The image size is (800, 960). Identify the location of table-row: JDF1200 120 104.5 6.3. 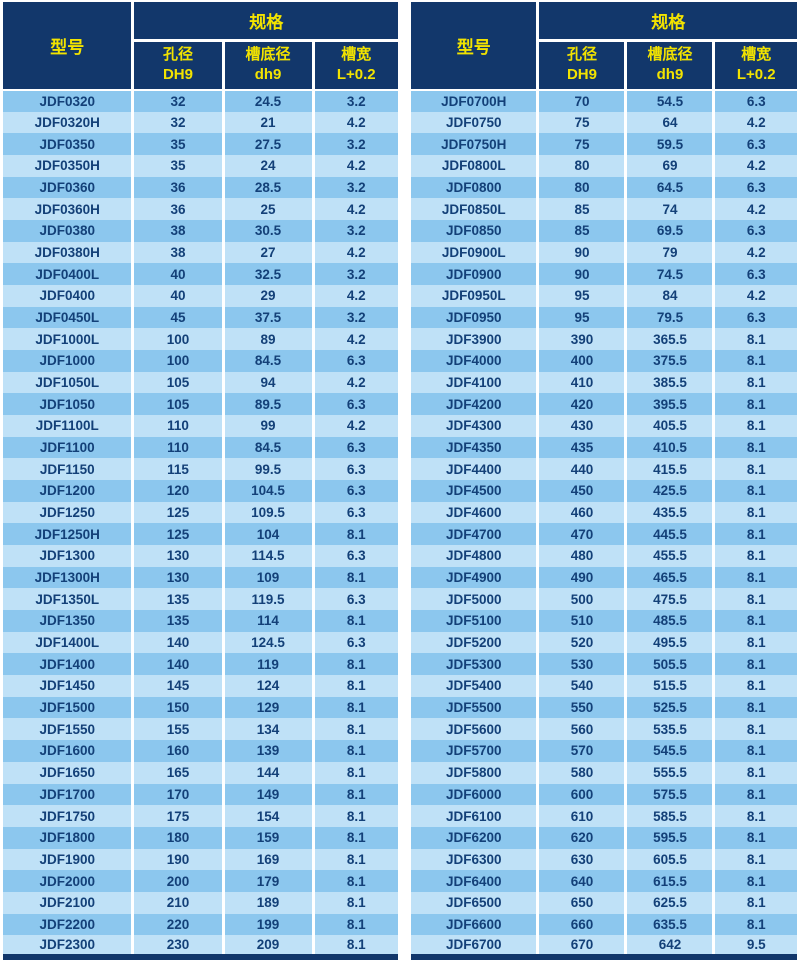
(200, 491).